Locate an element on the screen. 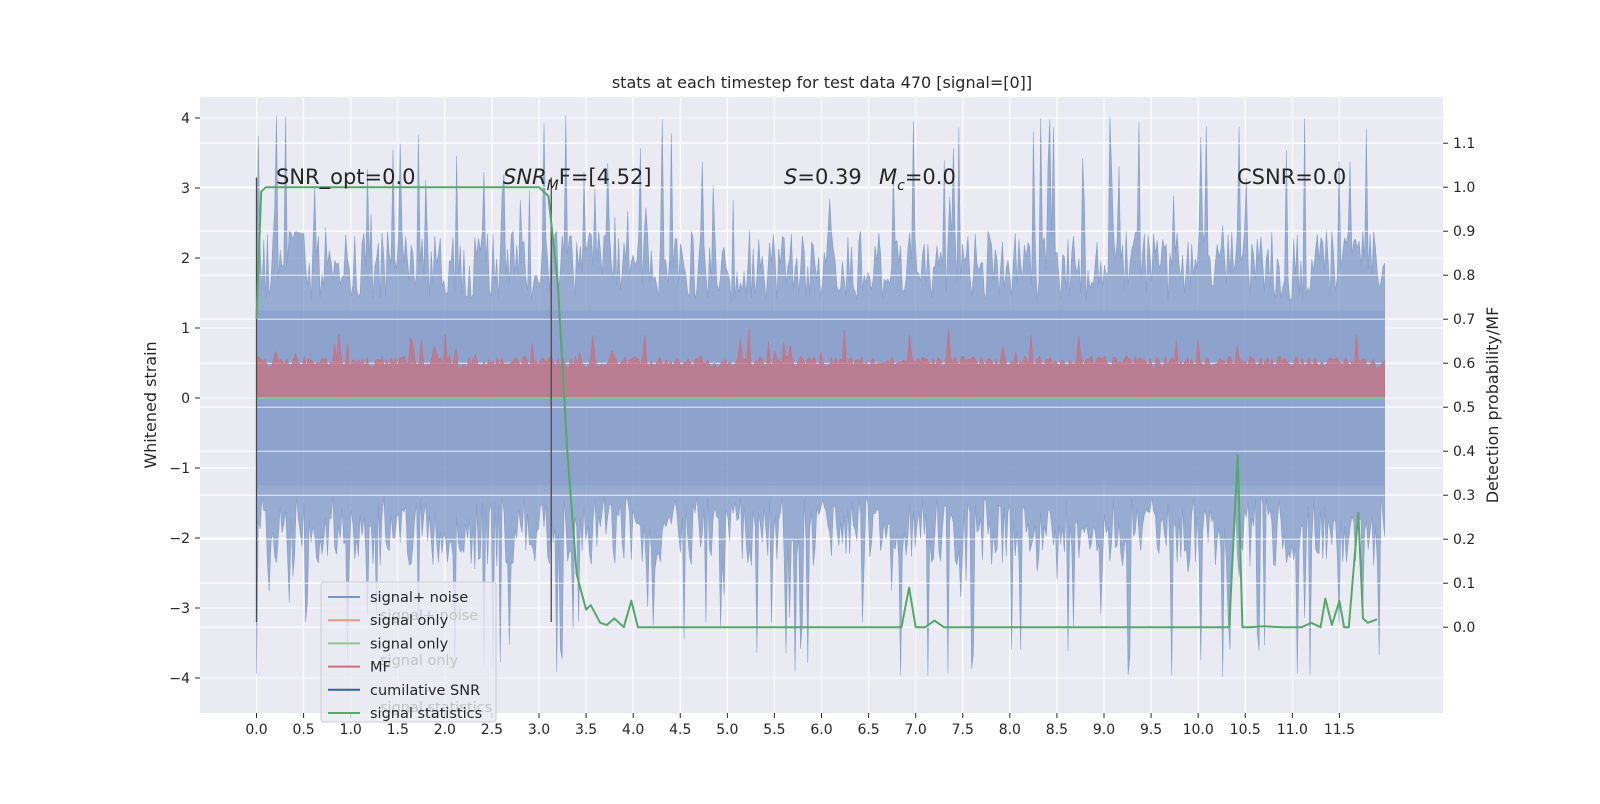  x-tick-label: 9.5 is located at coordinates (1151, 730).